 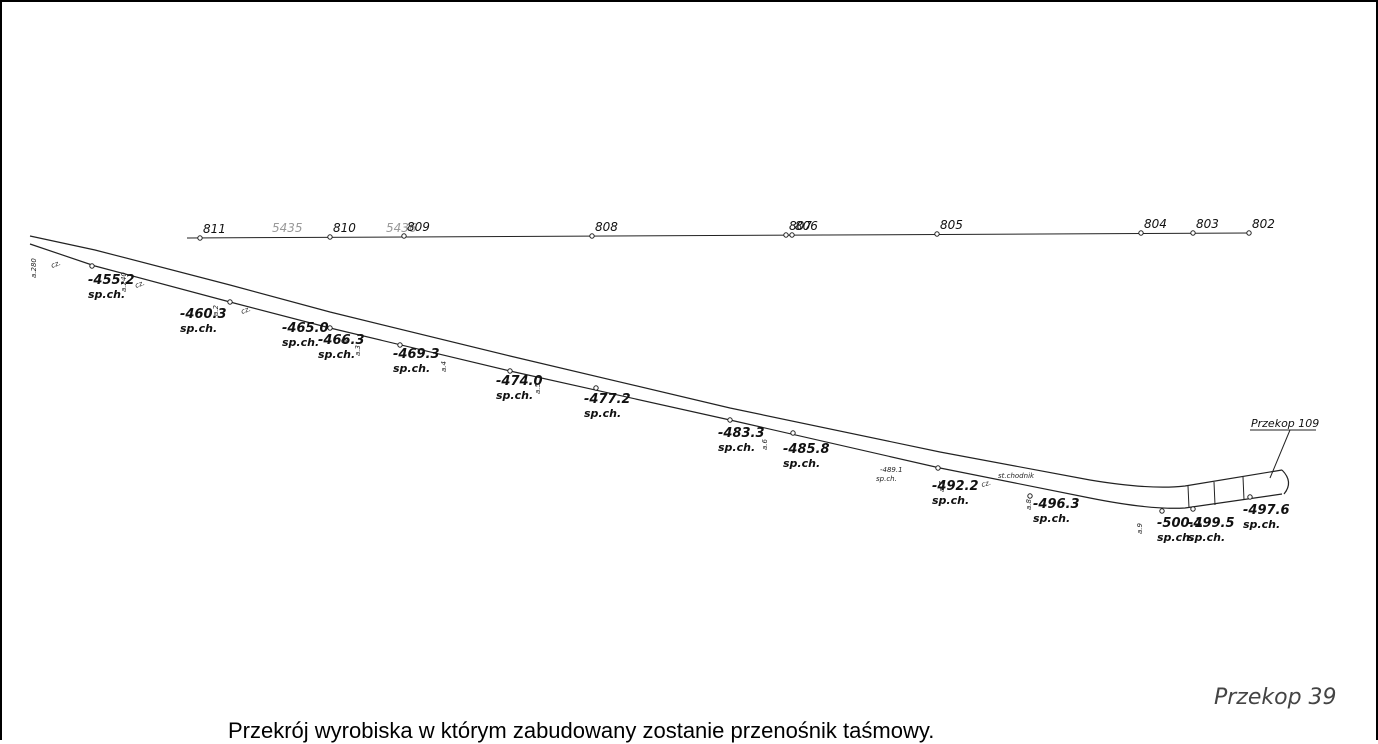 I want to click on station-808: 808, so click(x=603, y=229).